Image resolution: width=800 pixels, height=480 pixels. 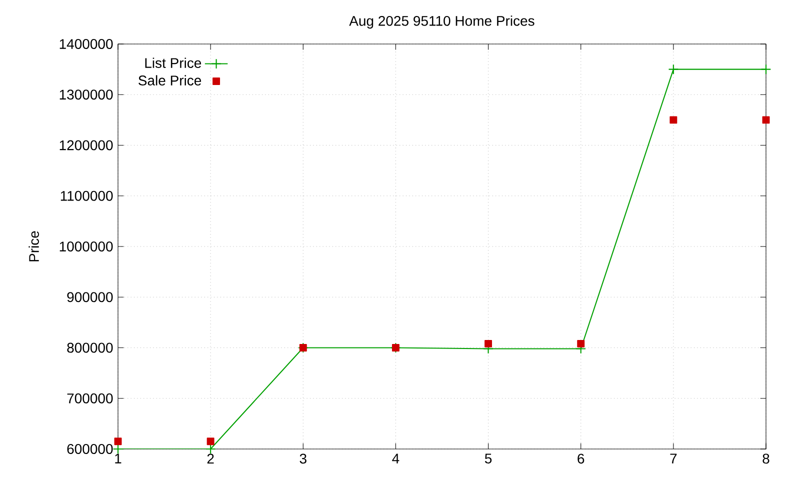 I want to click on y-axis-title: Price, so click(x=33, y=246).